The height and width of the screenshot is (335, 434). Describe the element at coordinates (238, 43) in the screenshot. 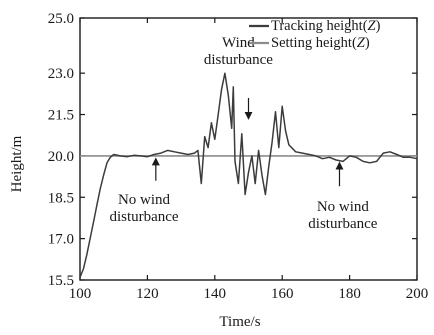

I see `annotation-text: Wind` at that location.